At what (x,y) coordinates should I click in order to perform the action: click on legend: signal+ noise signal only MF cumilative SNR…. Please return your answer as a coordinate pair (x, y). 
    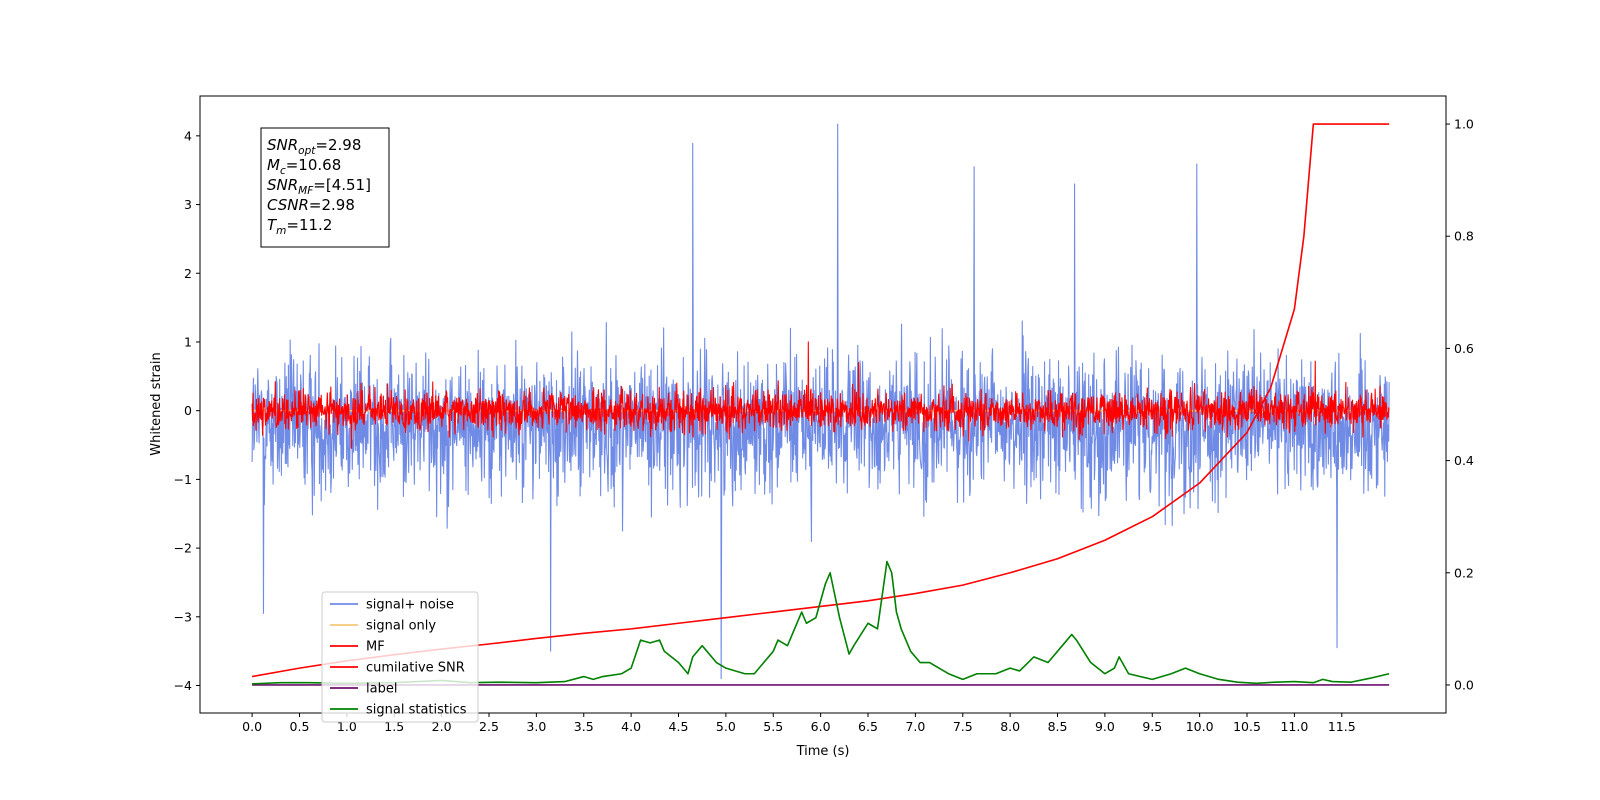
    Looking at the image, I should click on (400, 657).